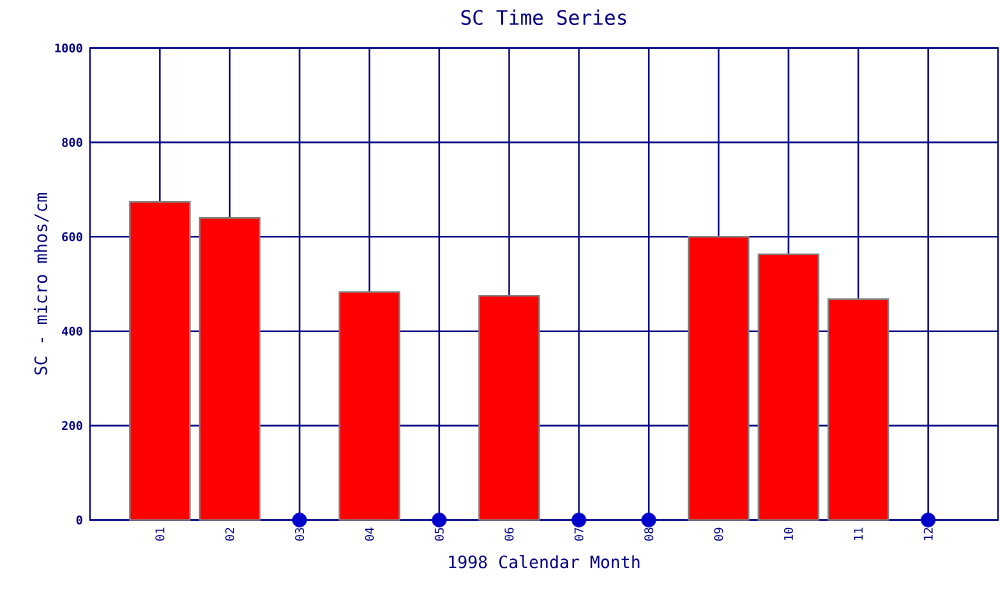 This screenshot has width=1000, height=600. What do you see at coordinates (544, 17) in the screenshot?
I see `chart-title: SC Time Series` at bounding box center [544, 17].